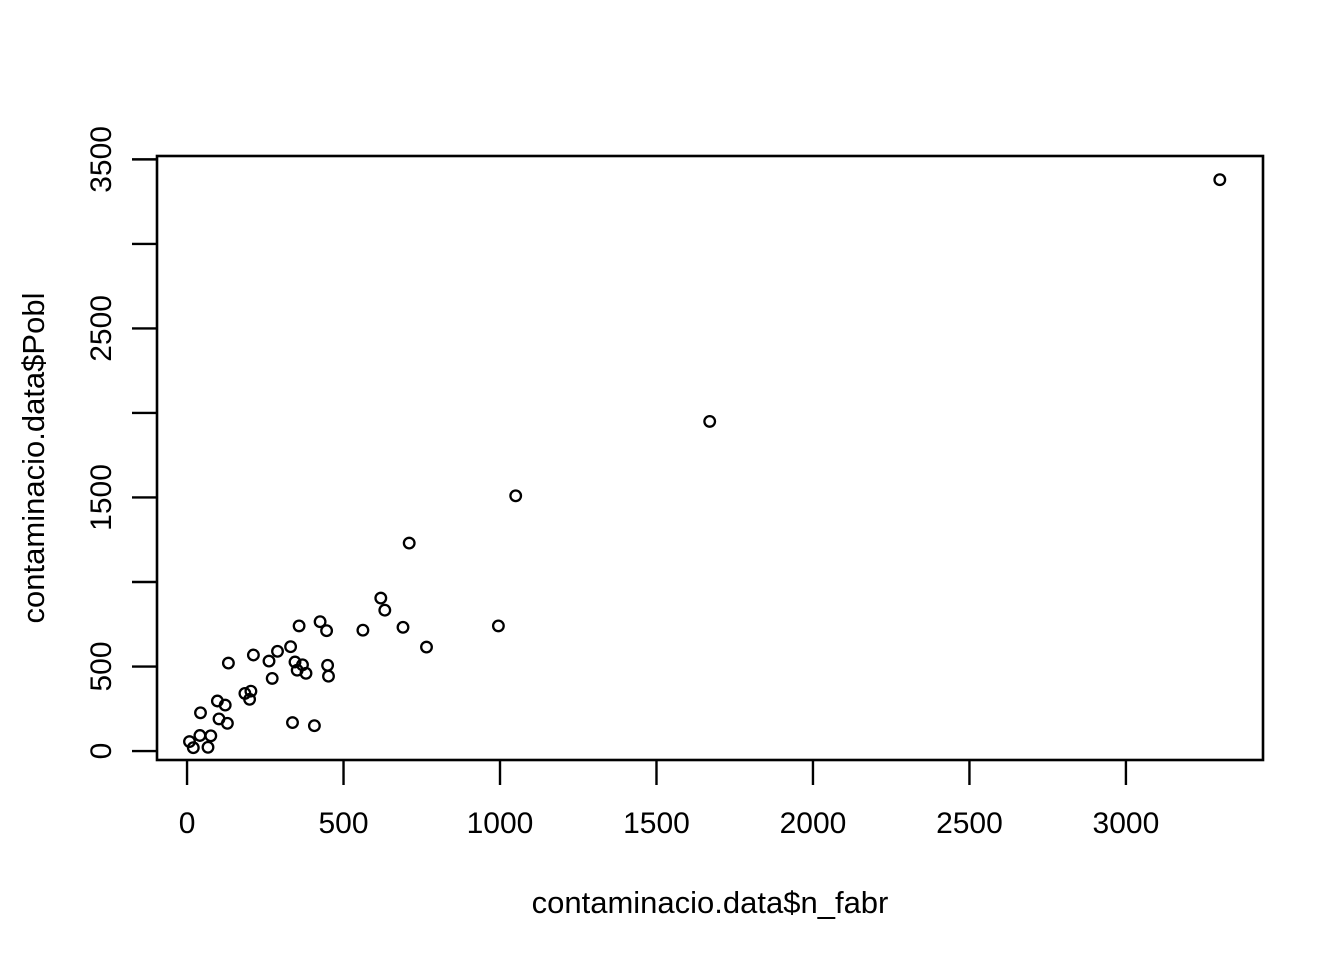 The height and width of the screenshot is (960, 1344). What do you see at coordinates (33, 458) in the screenshot?
I see `y-axis-title: contaminacio.data$Pobl` at bounding box center [33, 458].